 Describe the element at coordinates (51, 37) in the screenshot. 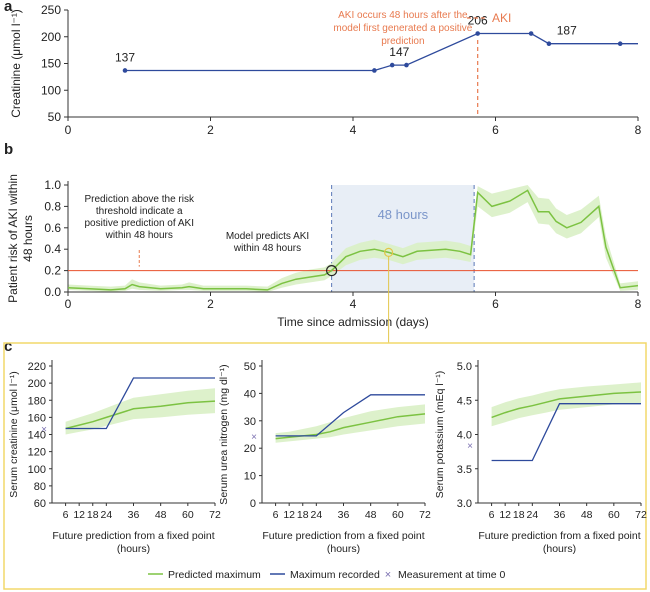

I see `a-y-tick-label: 200` at that location.